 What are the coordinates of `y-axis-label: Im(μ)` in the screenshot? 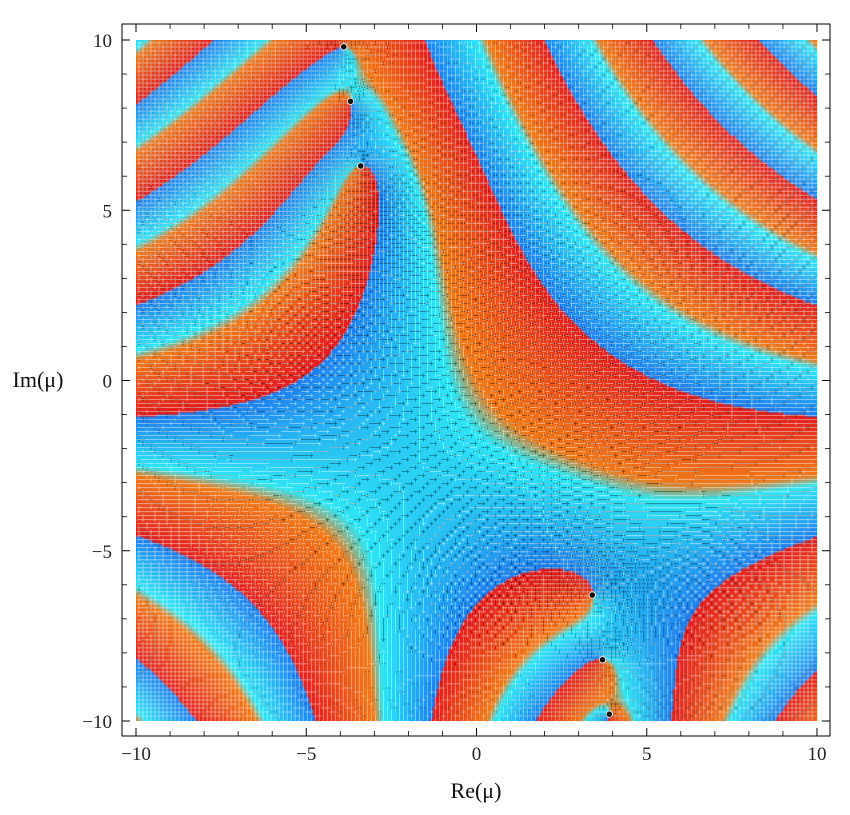 It's located at (38, 379).